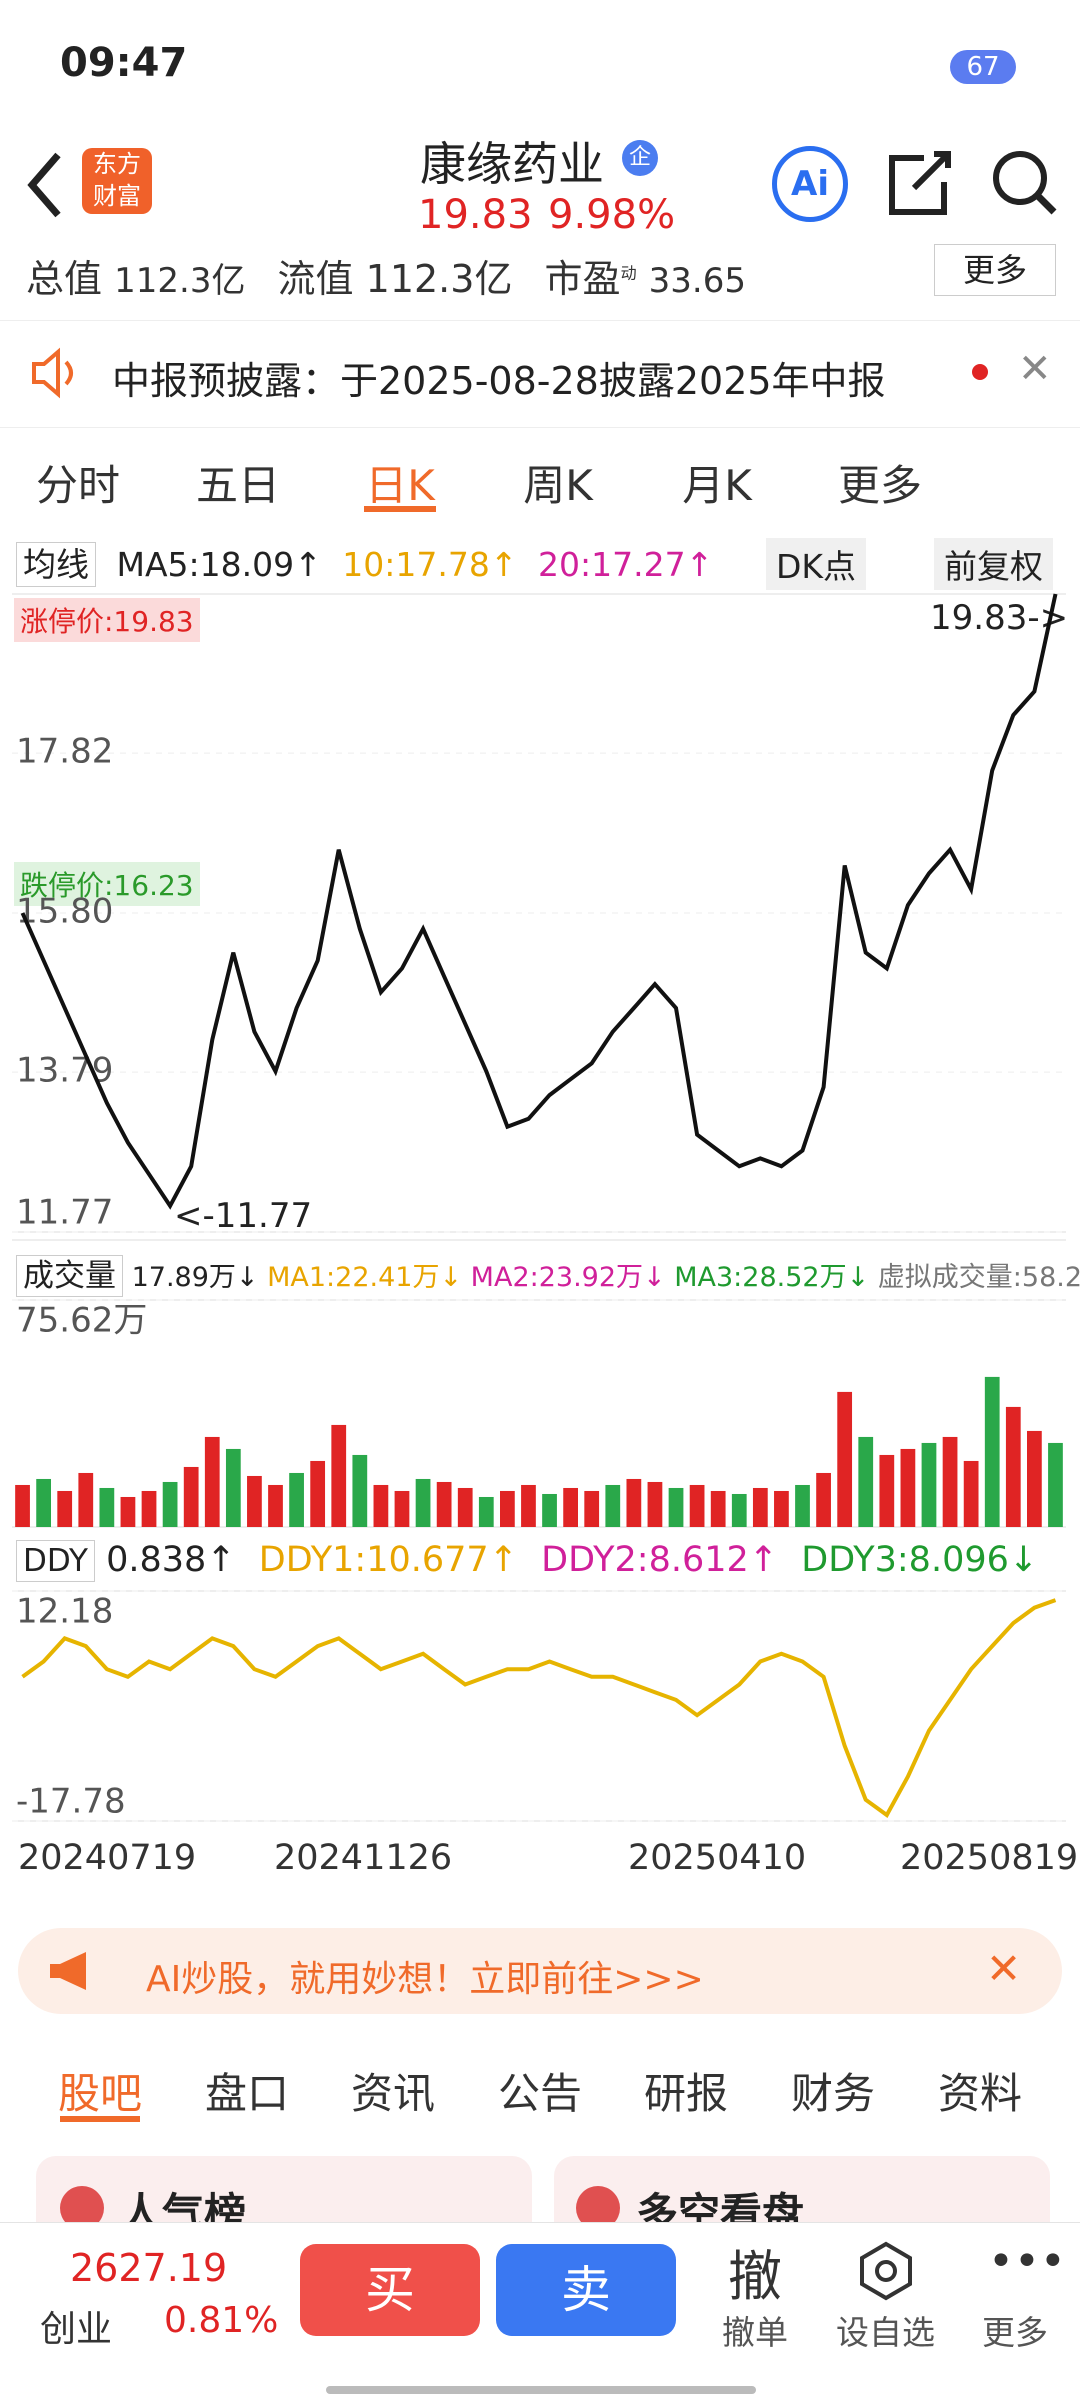 This screenshot has height=2401, width=1080. What do you see at coordinates (81, 1321) in the screenshot?
I see `y-tick-label: 75.62万` at bounding box center [81, 1321].